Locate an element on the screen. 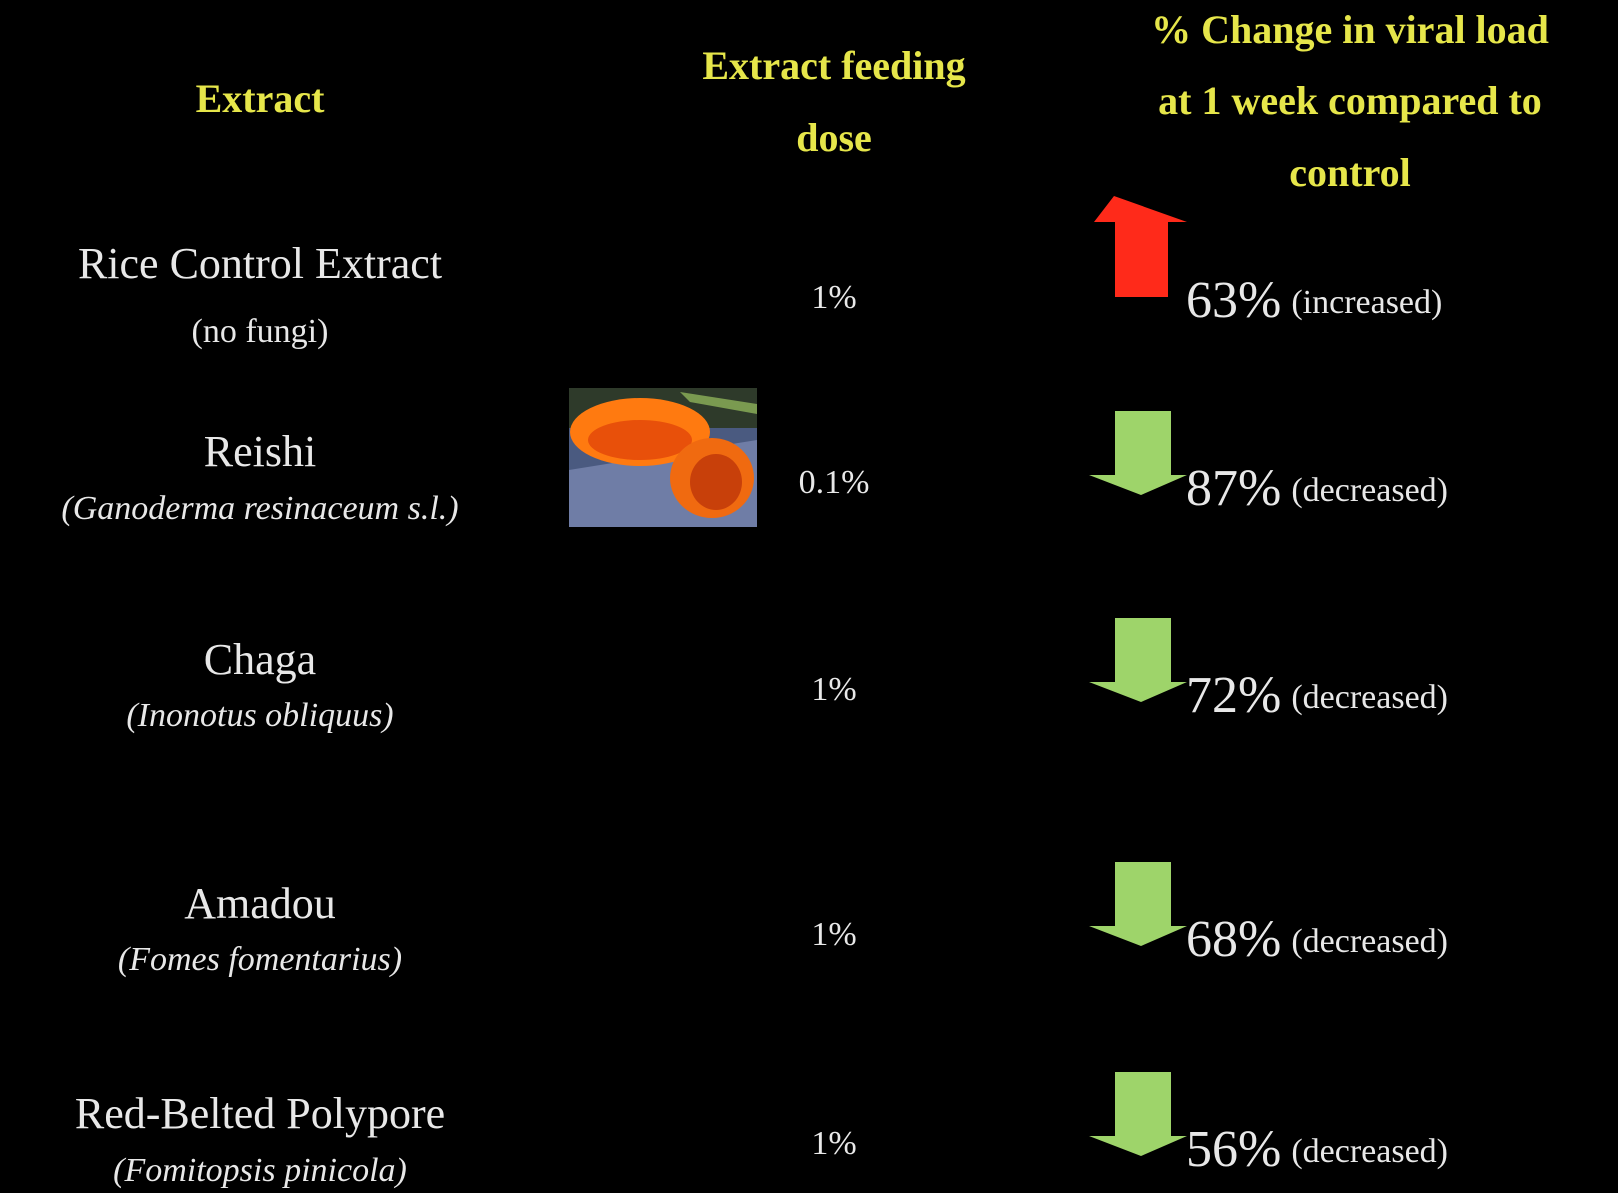  extract-name: Rice Control Extract is located at coordinates (260, 263).